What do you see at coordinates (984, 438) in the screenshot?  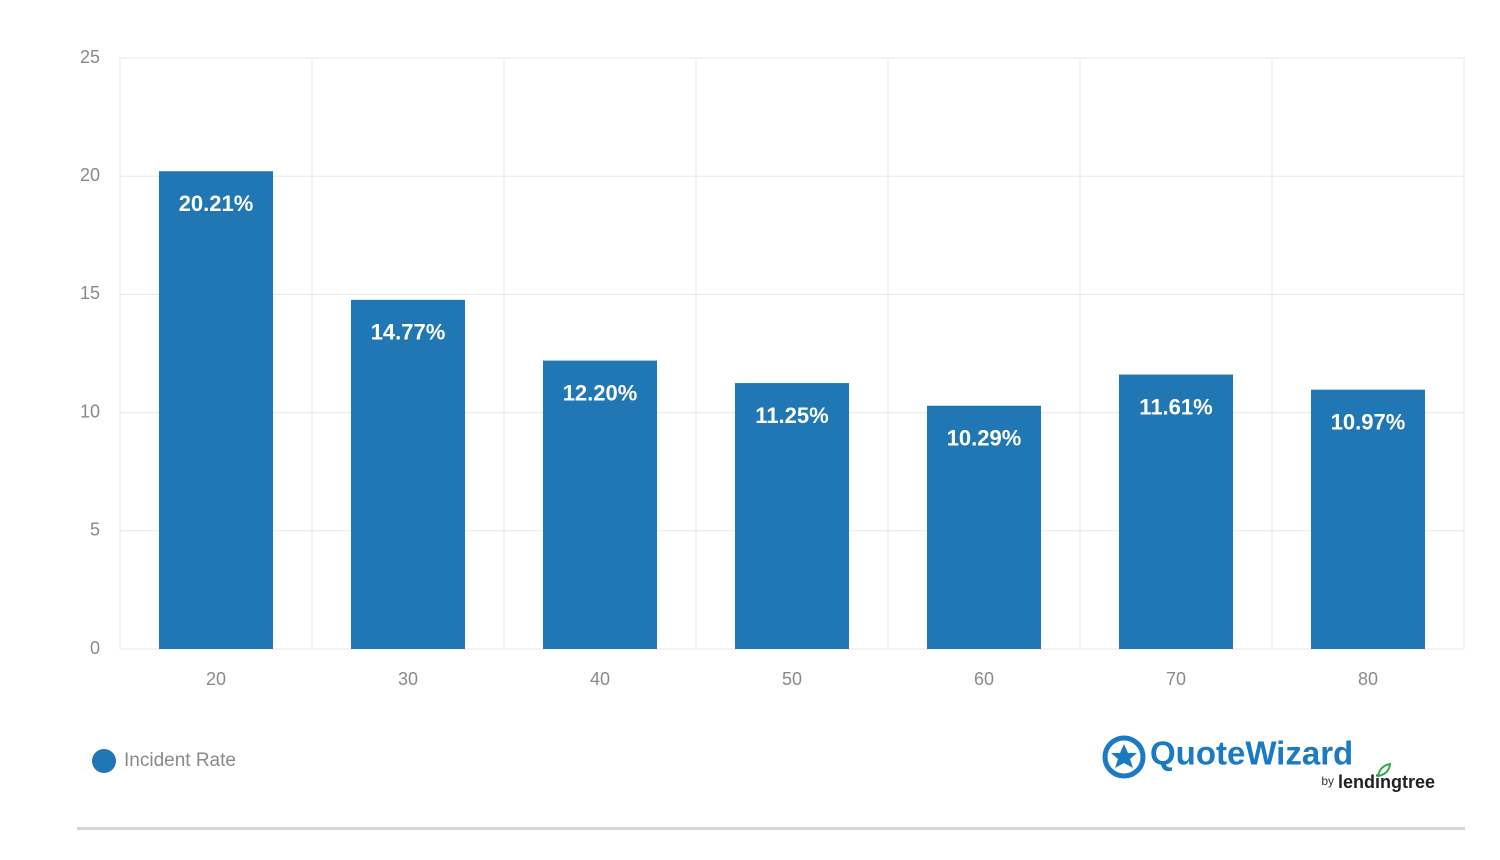 I see `value-label: 10.29%` at bounding box center [984, 438].